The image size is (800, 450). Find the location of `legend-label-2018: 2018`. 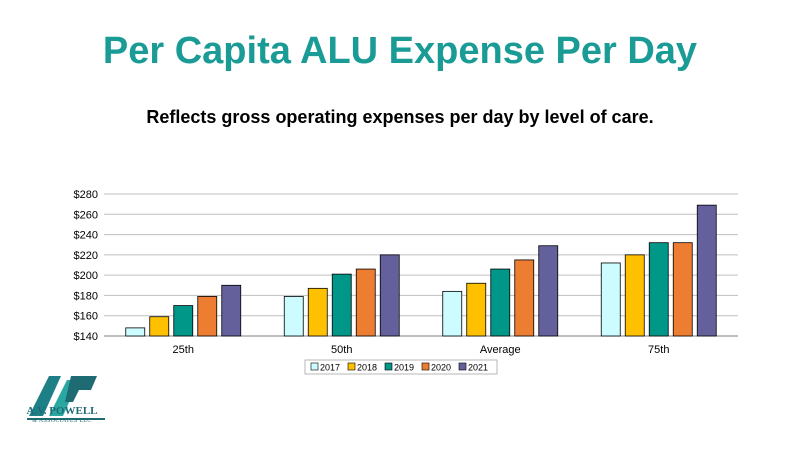

legend-label-2018: 2018 is located at coordinates (367, 368).